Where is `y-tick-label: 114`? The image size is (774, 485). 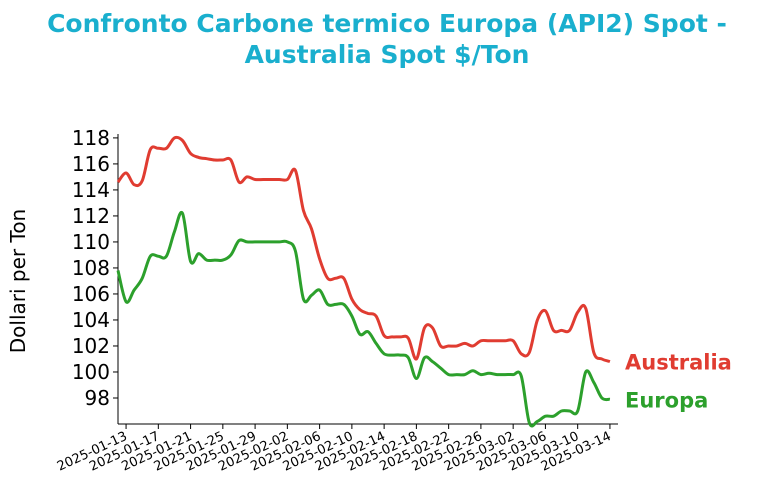 y-tick-label: 114 is located at coordinates (91, 190).